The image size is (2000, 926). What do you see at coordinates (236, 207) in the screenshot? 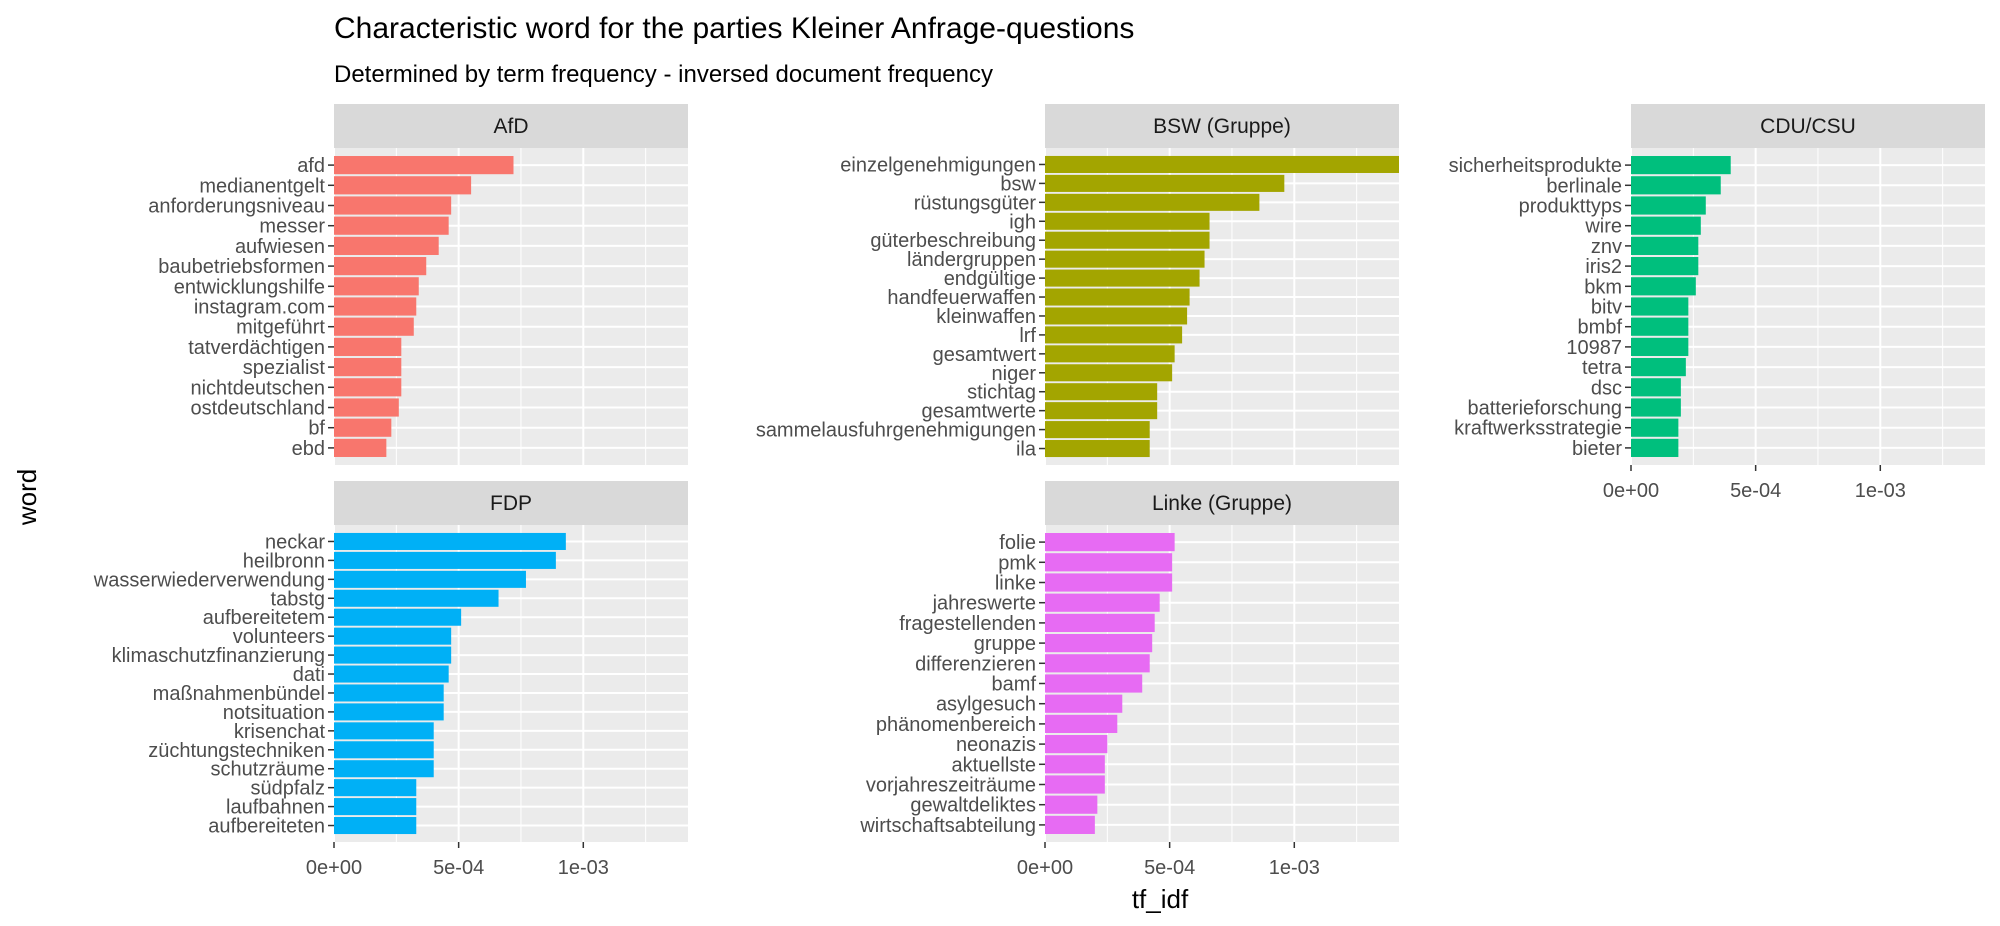
I see `y-tick-label: anforderungsniveau` at bounding box center [236, 207].